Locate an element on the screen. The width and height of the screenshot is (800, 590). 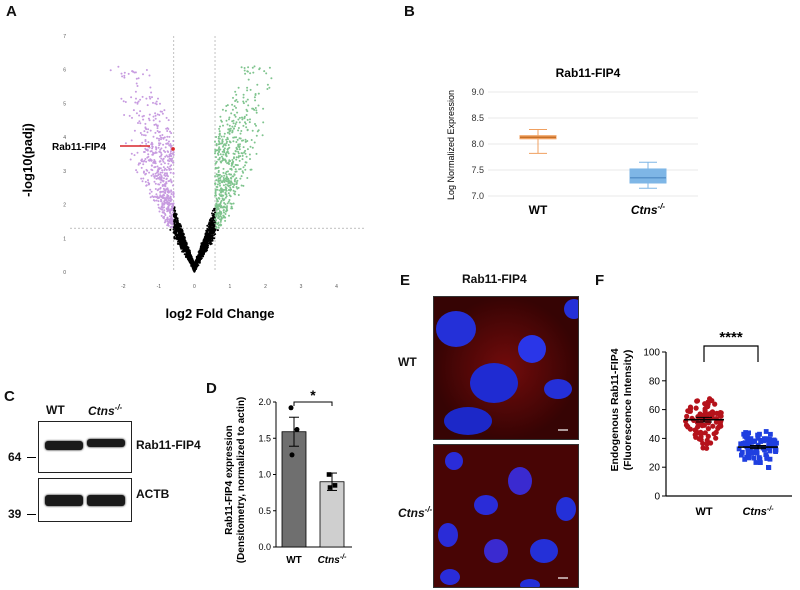
bar-xtick-ctns: Ctns-/- is located at coordinates (333, 560).